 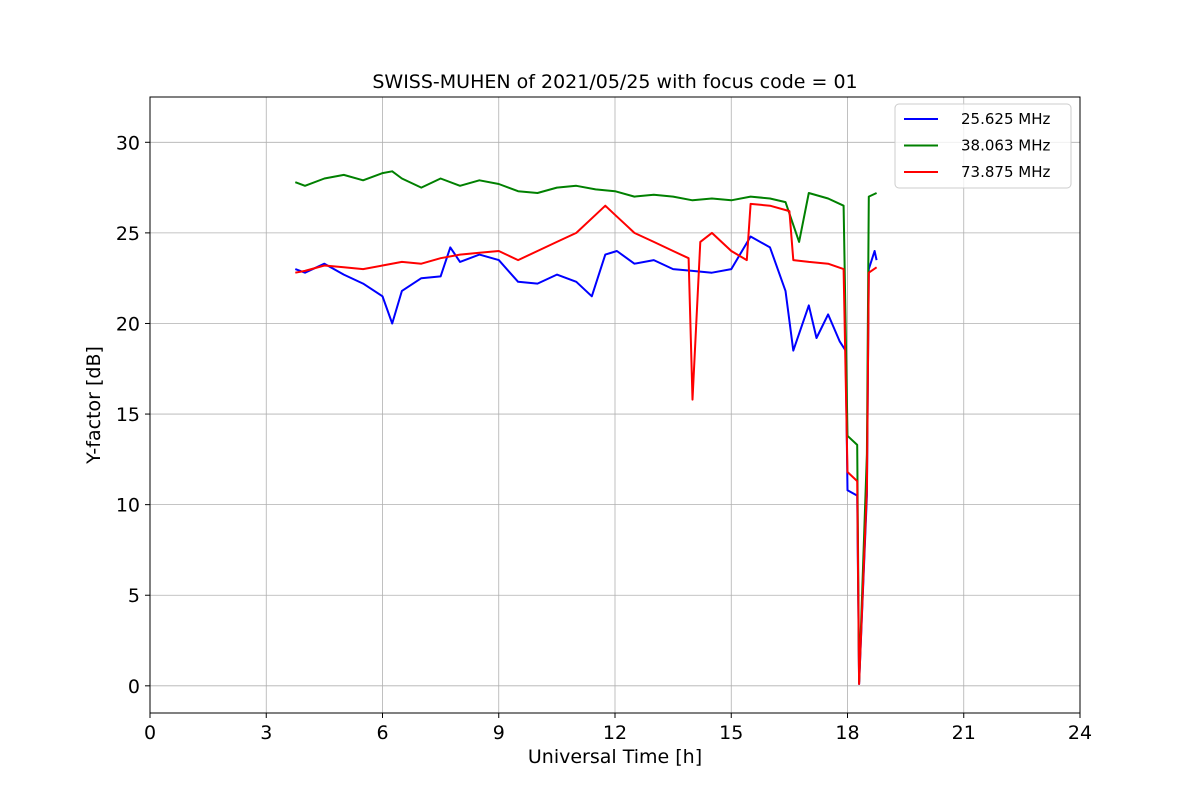 I want to click on x-tick-label: 9, so click(x=499, y=733).